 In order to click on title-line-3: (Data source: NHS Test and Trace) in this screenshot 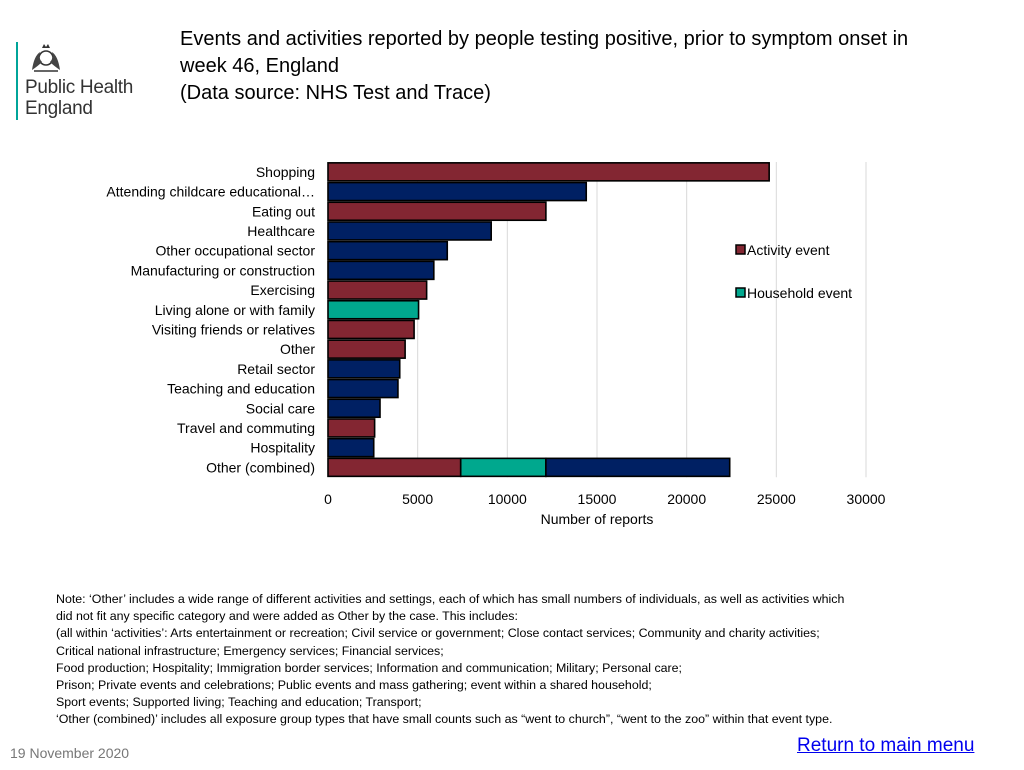, I will do `click(335, 93)`.